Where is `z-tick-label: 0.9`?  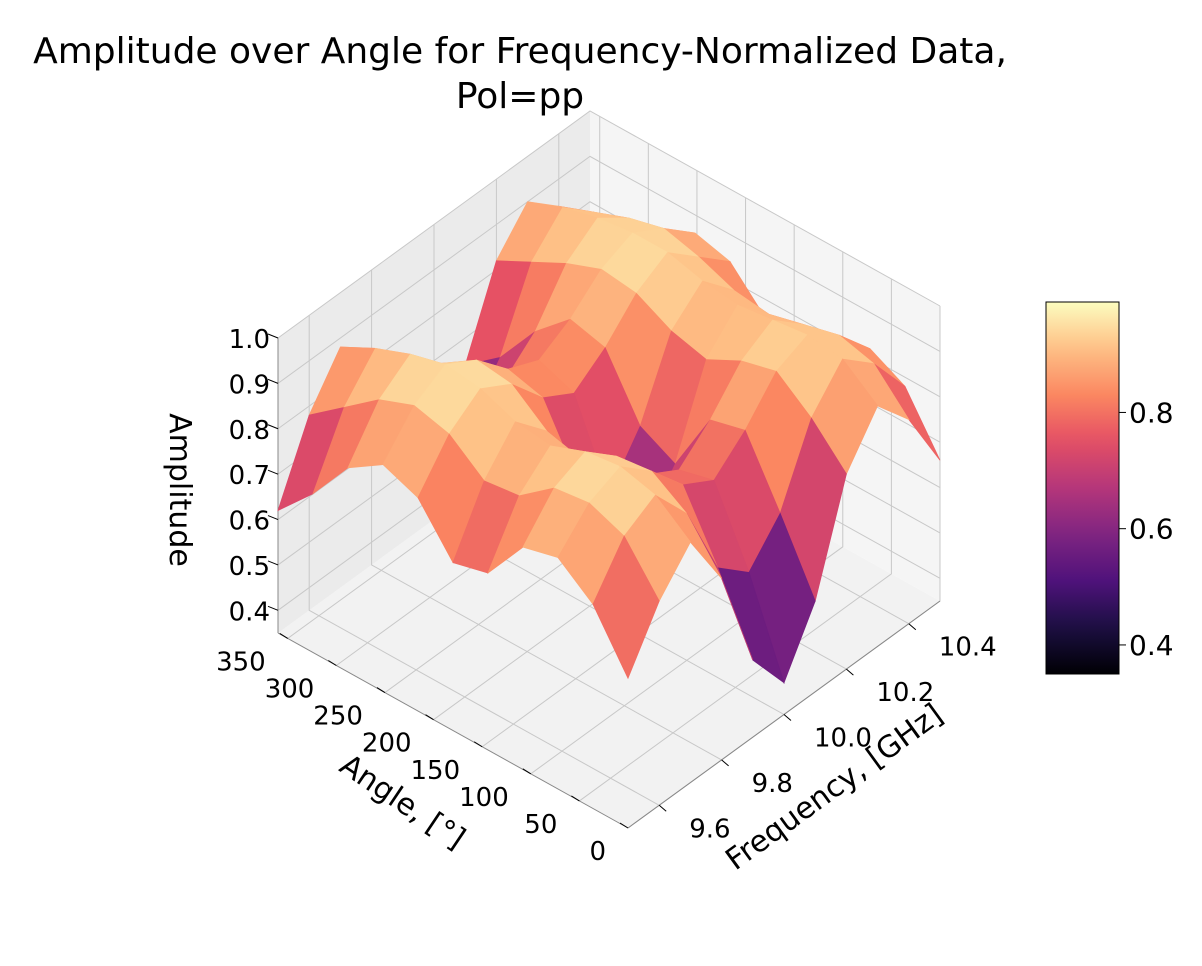
z-tick-label: 0.9 is located at coordinates (249, 385).